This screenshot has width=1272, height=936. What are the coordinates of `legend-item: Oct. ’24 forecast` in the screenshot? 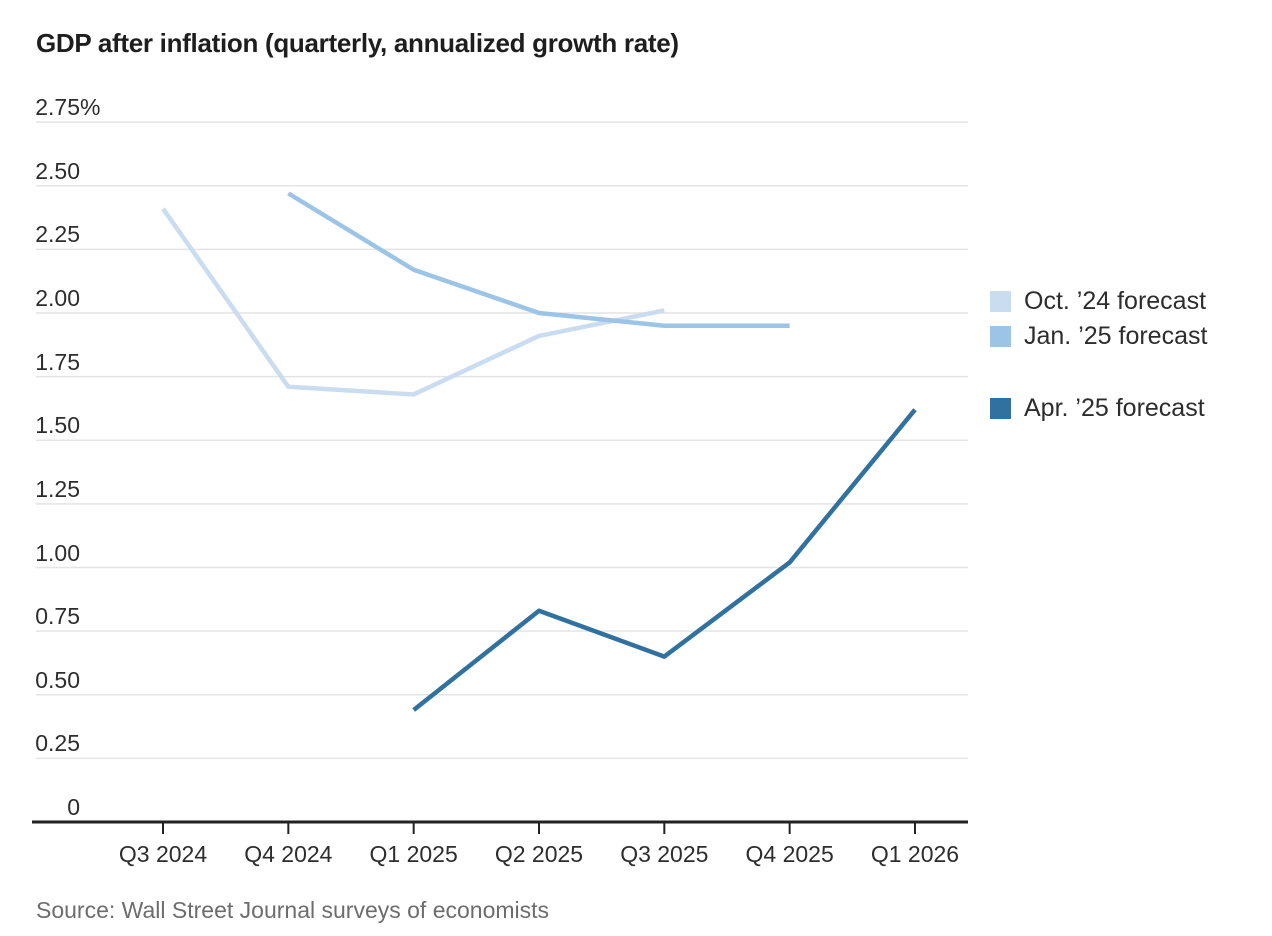 It's located at (1098, 301).